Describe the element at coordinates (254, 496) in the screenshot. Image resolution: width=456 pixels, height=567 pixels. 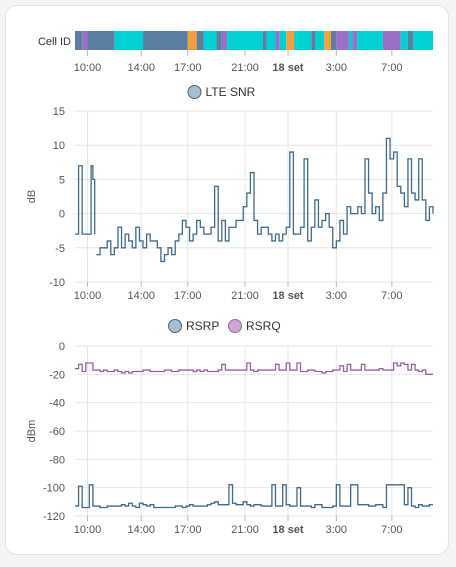
I see `series-line-rsrp` at that location.